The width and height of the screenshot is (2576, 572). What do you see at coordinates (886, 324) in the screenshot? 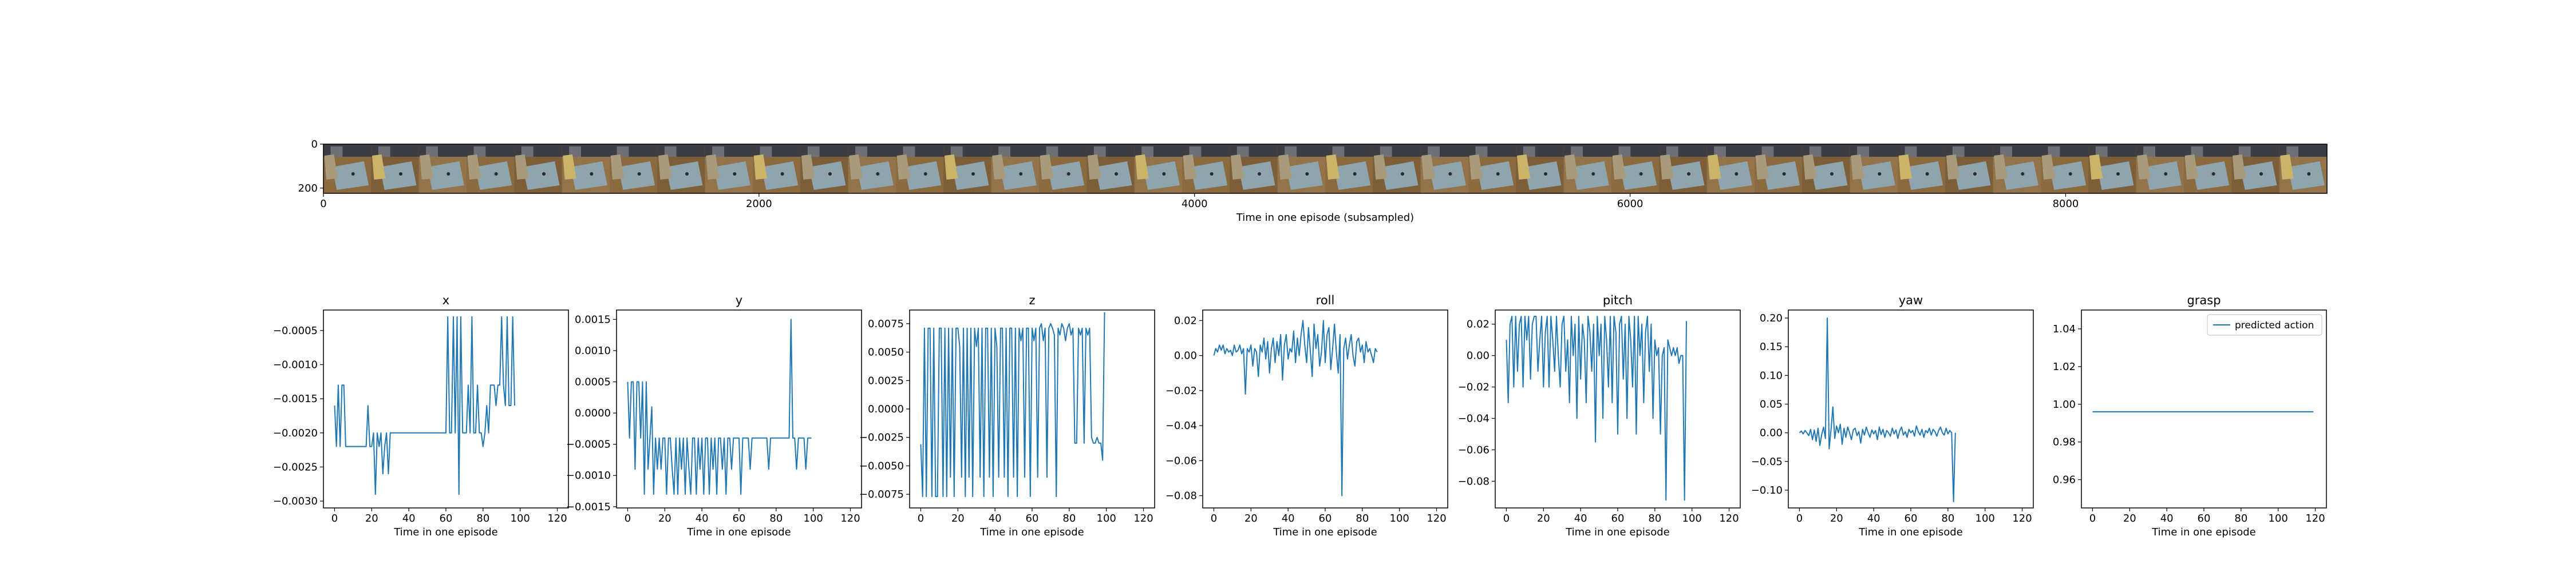
I see `y-tick-label: 0.0075` at bounding box center [886, 324].